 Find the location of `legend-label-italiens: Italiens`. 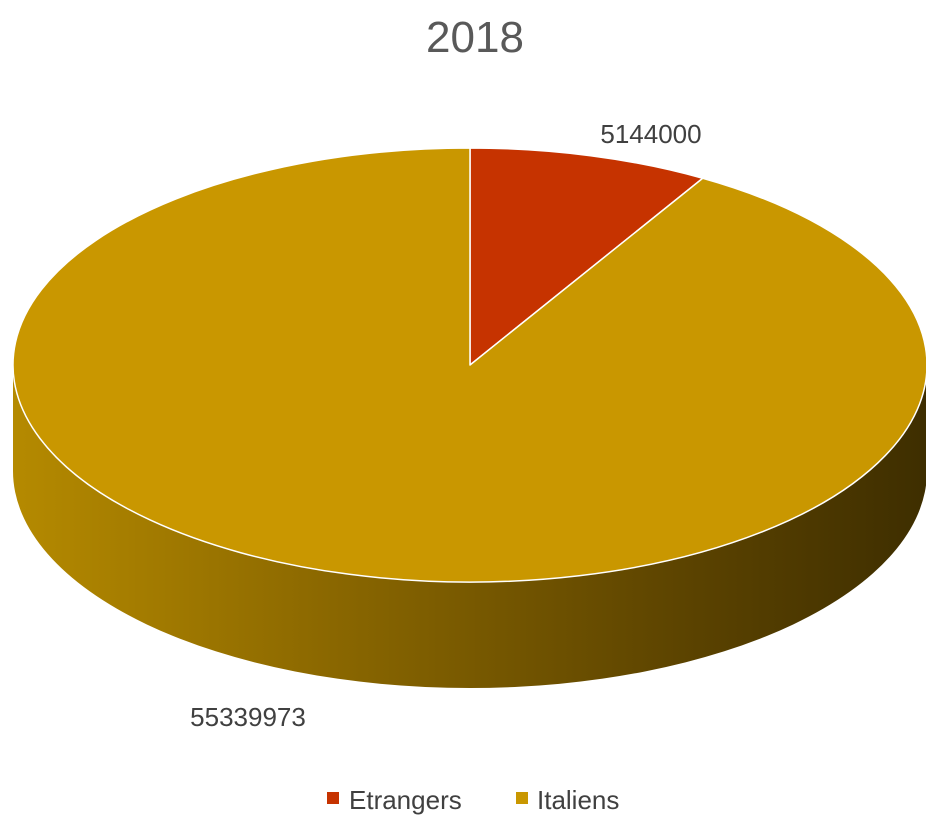

legend-label-italiens: Italiens is located at coordinates (578, 800).